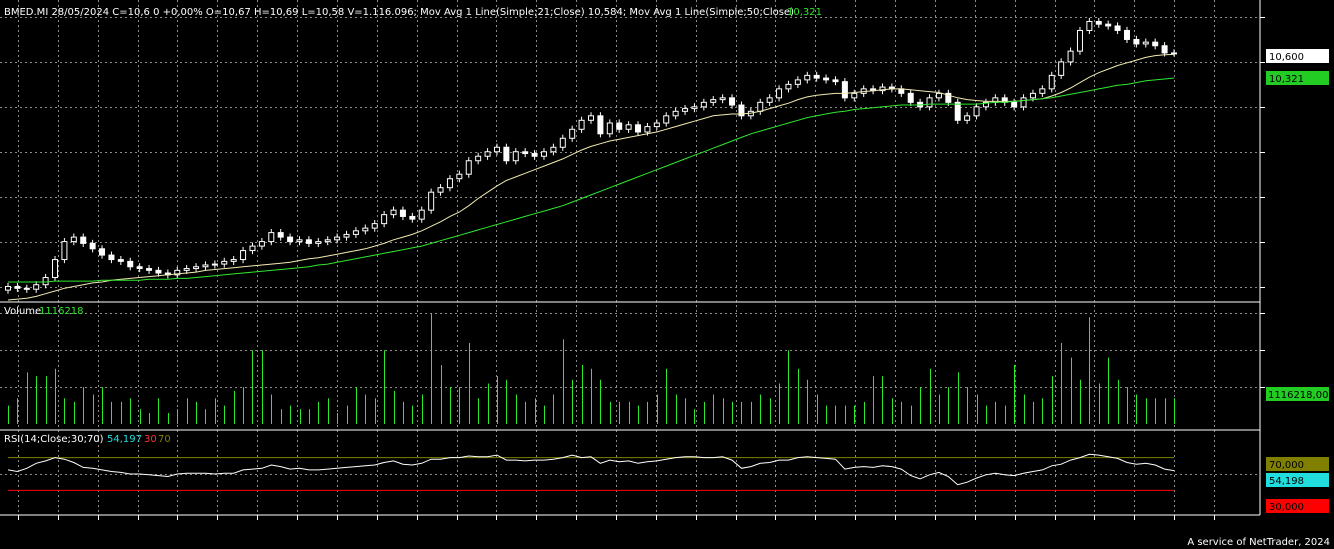 The width and height of the screenshot is (1334, 549). I want to click on rsi-box, so click(1297, 480).